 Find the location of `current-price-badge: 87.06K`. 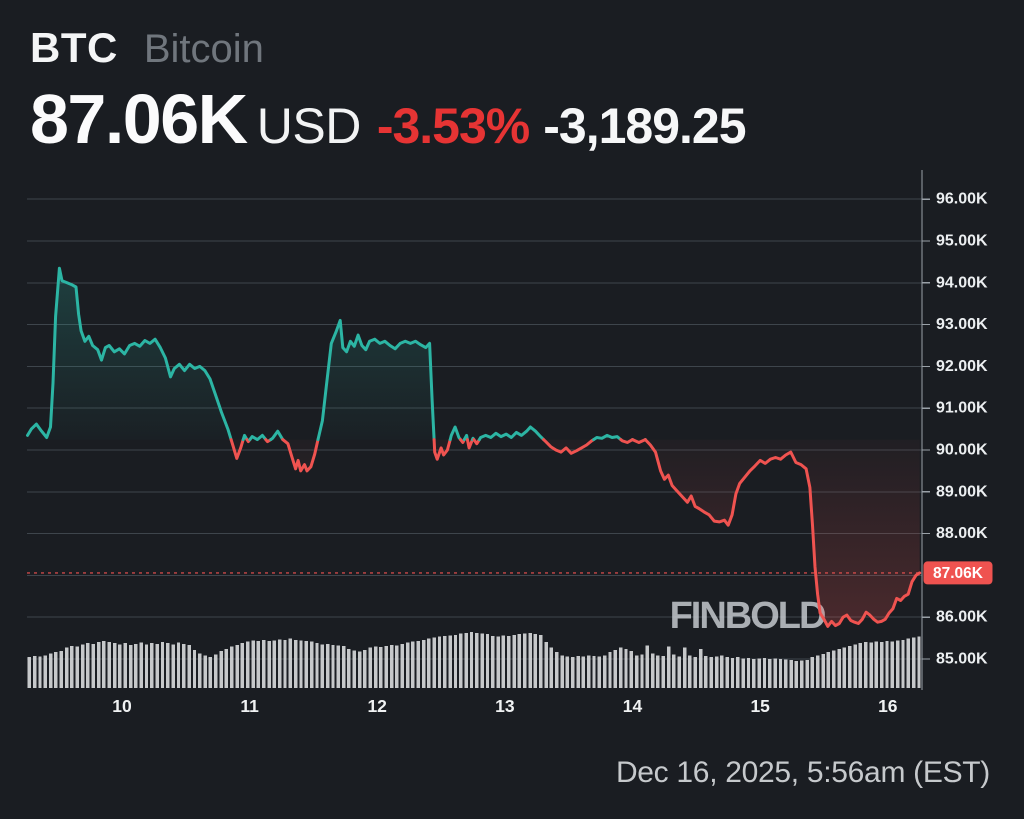

current-price-badge: 87.06K is located at coordinates (958, 573).